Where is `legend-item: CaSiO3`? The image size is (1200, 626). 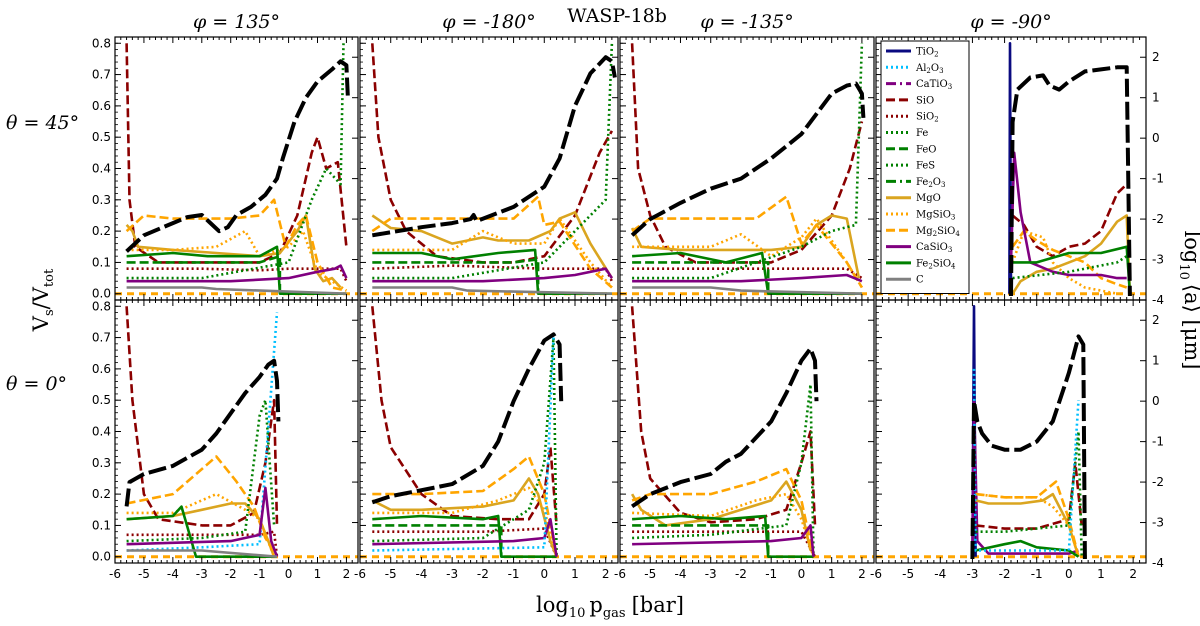
legend-item: CaSiO3 is located at coordinates (919, 248).